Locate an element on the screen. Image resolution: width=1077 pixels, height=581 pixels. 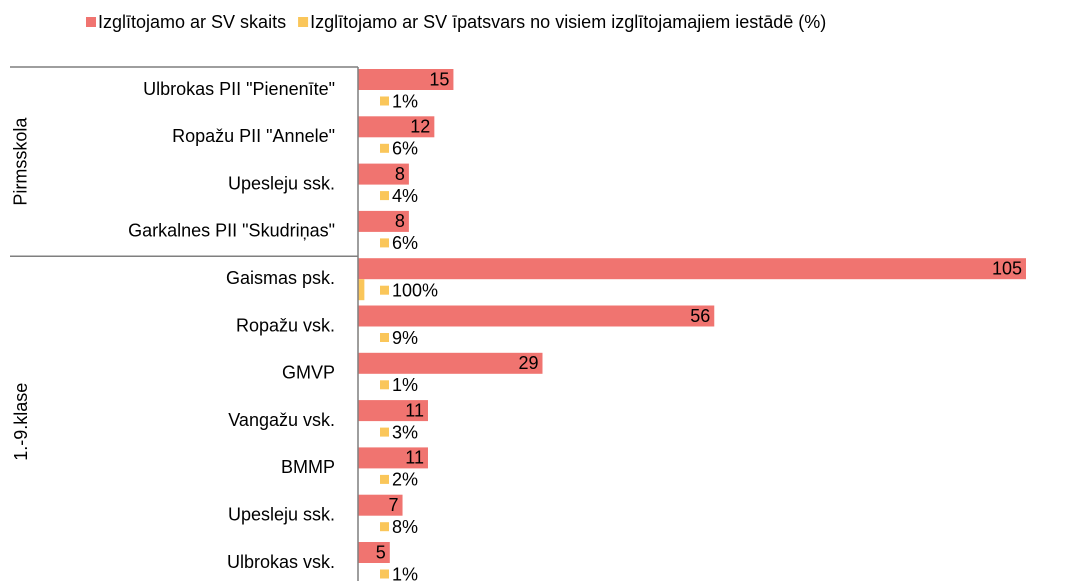
category-label: Ropažu PII "Annele" is located at coordinates (253, 136).